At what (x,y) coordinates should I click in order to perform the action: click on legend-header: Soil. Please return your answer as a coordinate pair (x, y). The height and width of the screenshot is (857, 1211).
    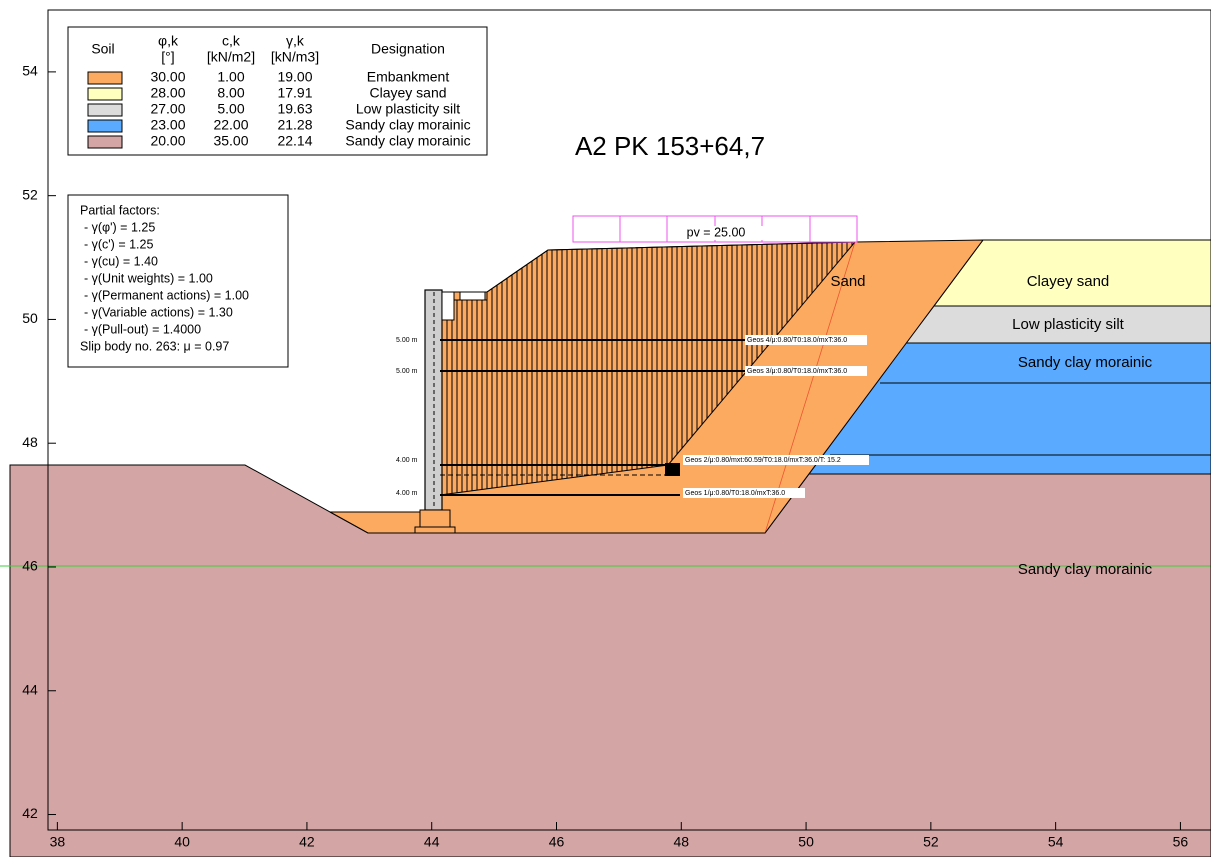
    Looking at the image, I should click on (102, 49).